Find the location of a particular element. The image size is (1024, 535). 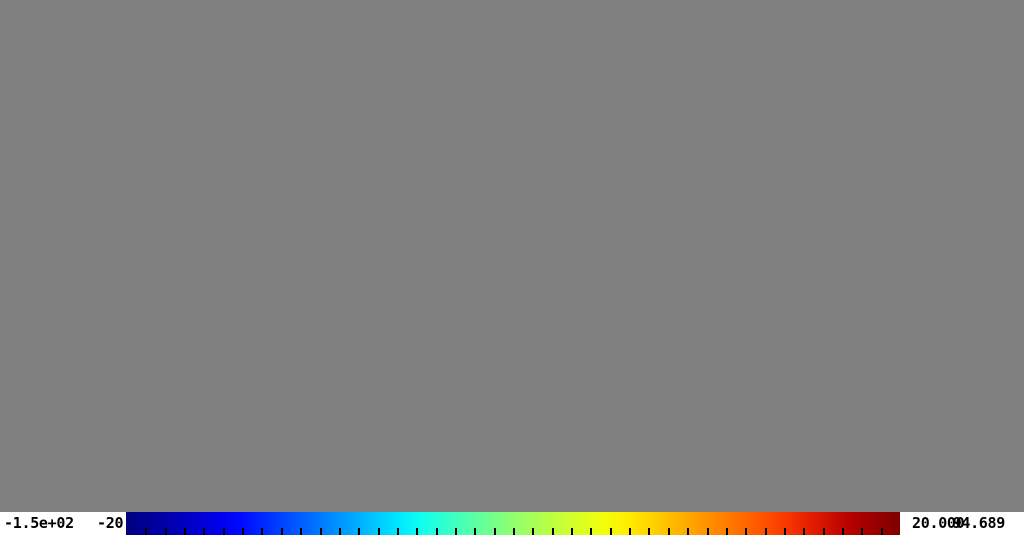

colorbar-row: -1.5e+02 -20.000 20.000 94.689 is located at coordinates (512, 523).